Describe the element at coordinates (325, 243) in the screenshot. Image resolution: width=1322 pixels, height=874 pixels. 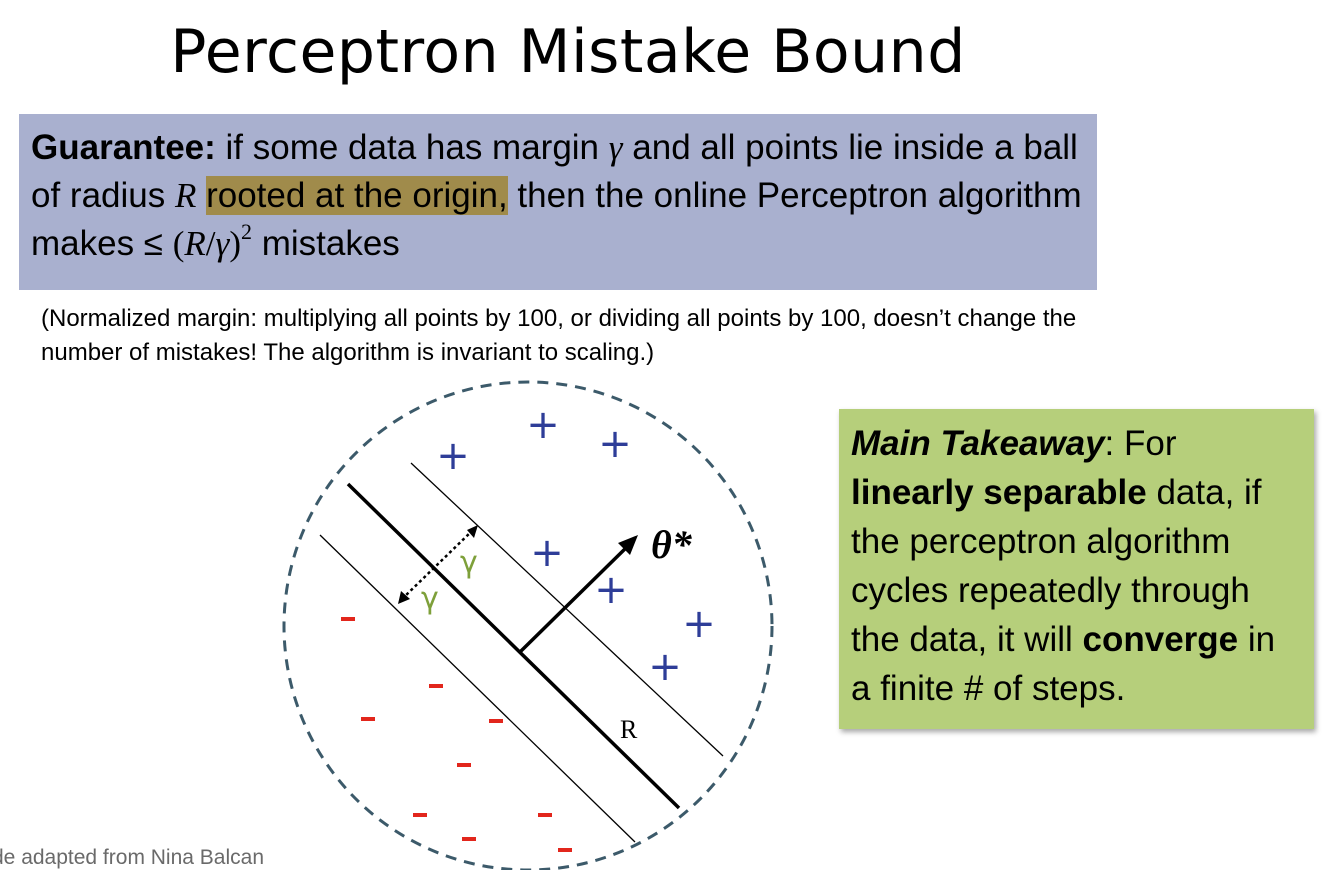
I see `guarantee-text-4: mistakes` at that location.